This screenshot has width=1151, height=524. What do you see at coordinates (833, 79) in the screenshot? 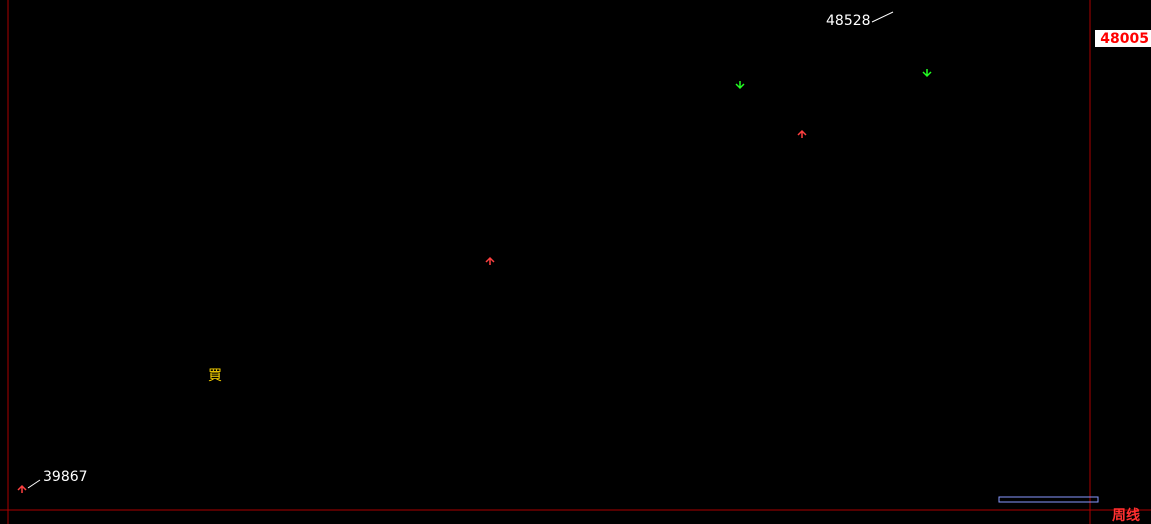
I see `signal-arrows` at bounding box center [833, 79].